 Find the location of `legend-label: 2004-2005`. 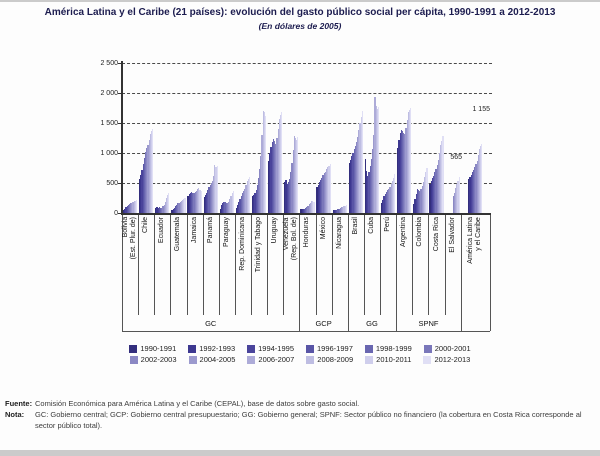

legend-label: 2004-2005 is located at coordinates (217, 359).